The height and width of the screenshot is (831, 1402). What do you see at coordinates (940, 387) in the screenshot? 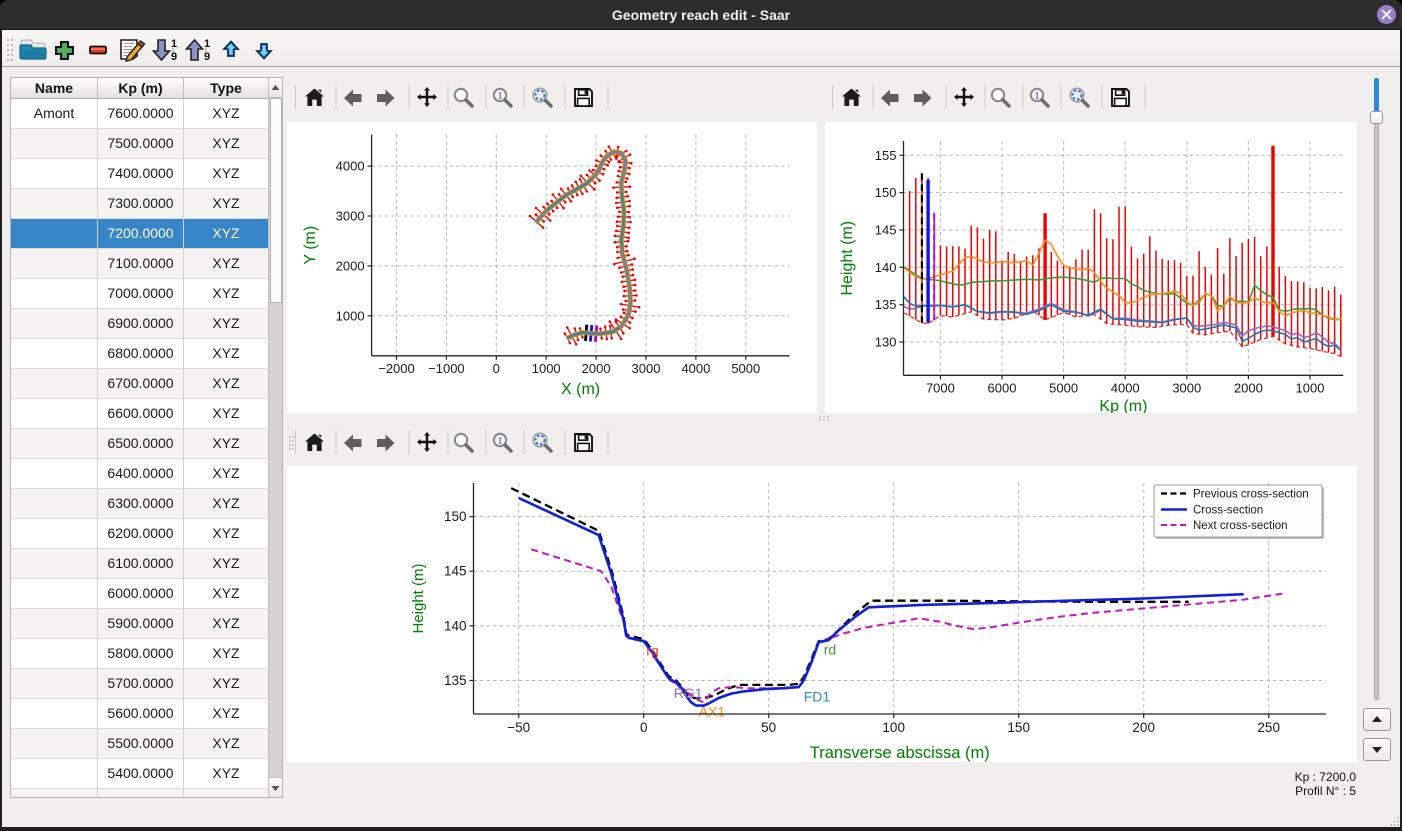
I see `svg-text: 7000` at bounding box center [940, 387].